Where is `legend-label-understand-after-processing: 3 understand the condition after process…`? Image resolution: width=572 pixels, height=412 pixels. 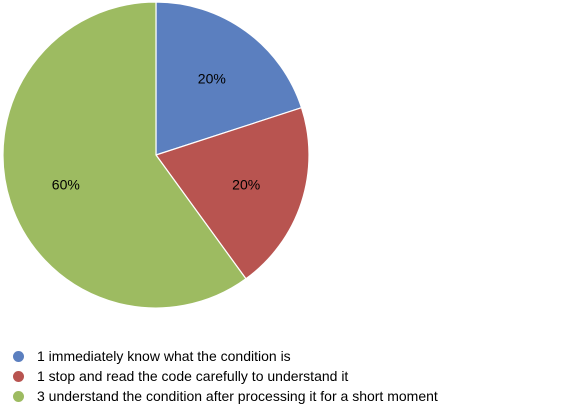
legend-label-understand-after-processing: 3 understand the condition after process… is located at coordinates (237, 396).